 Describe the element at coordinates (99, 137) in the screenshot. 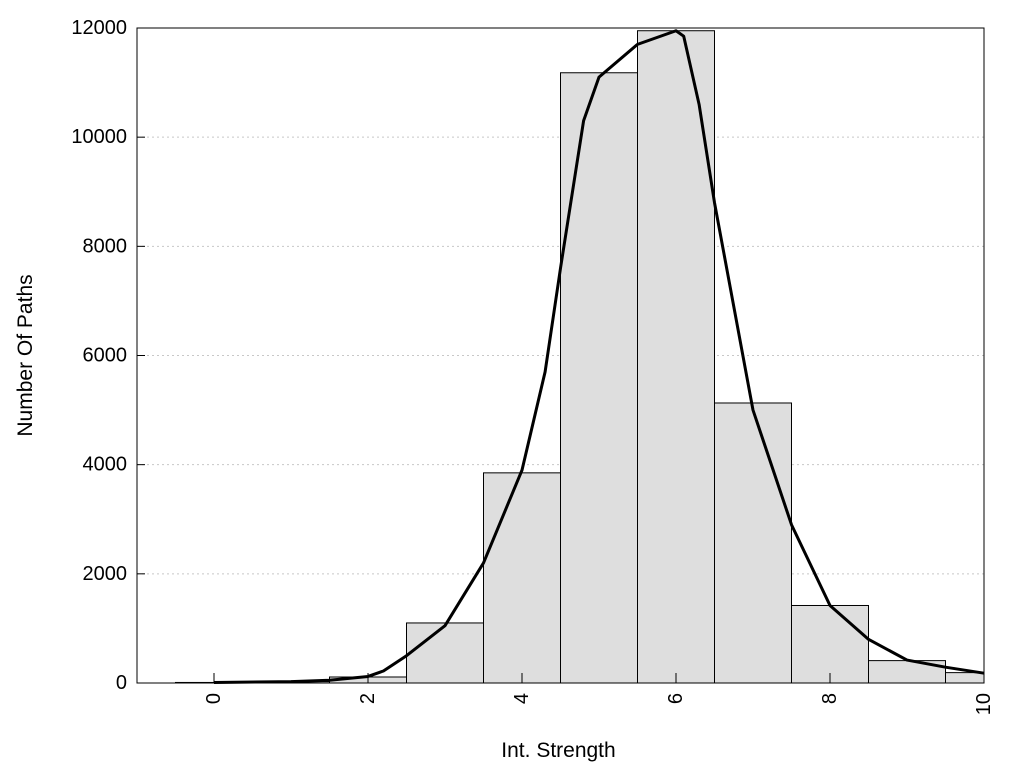

I see `y-tick-label-10000: 10000` at that location.